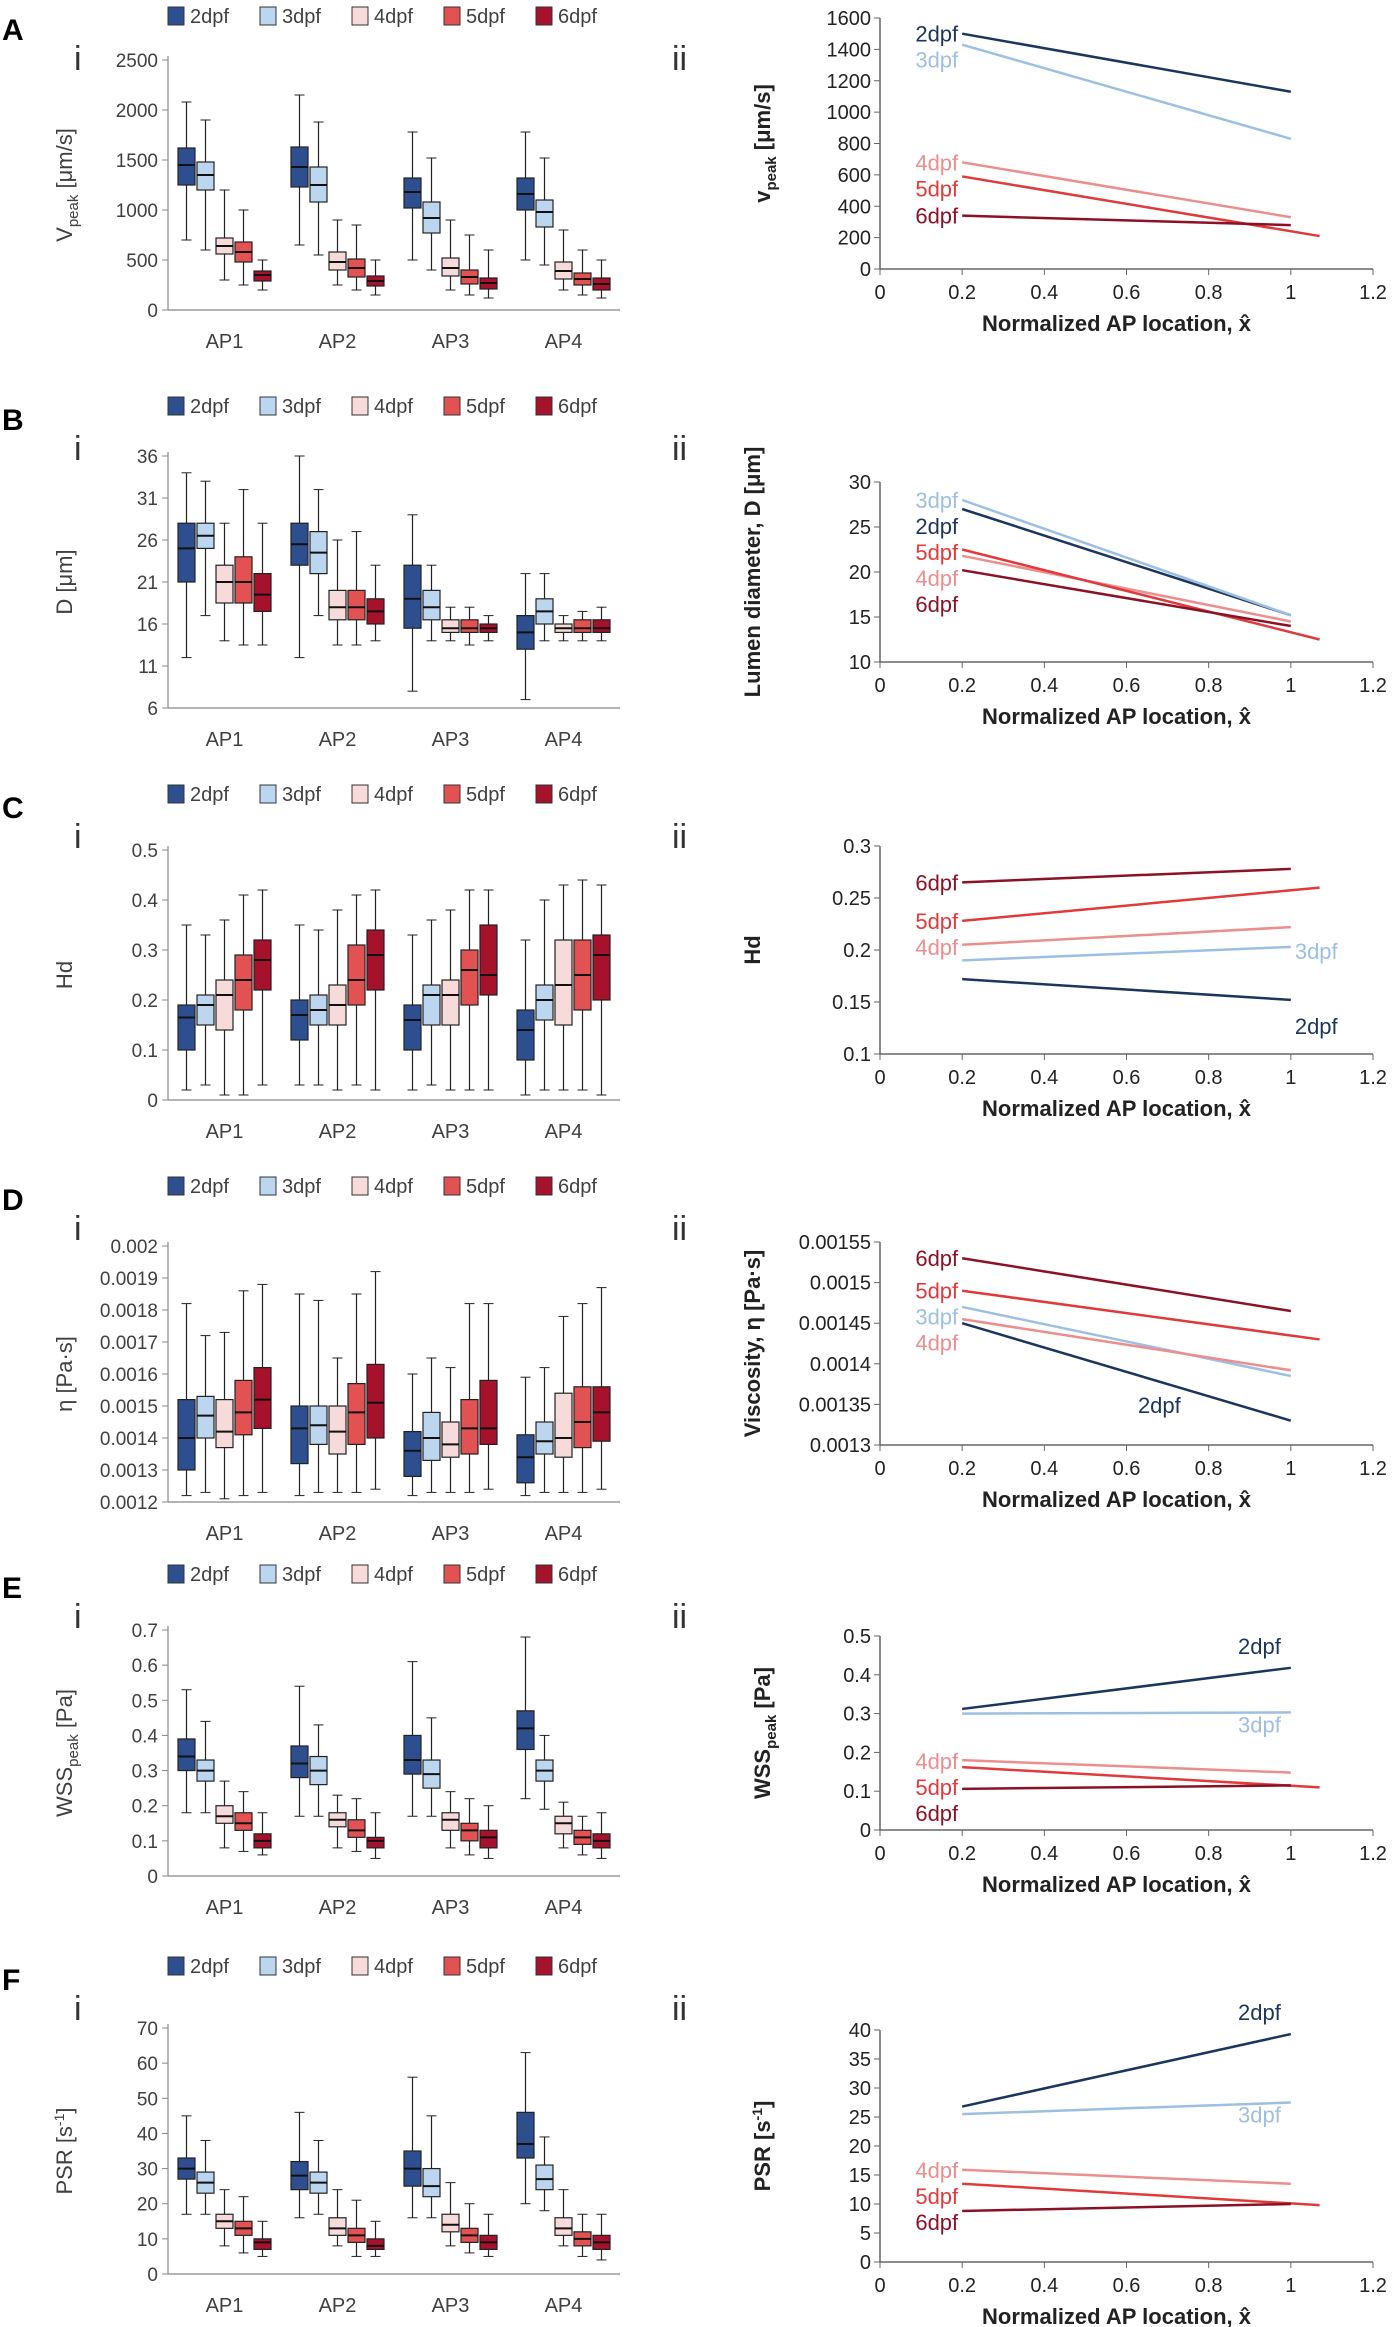 This screenshot has height=2327, width=1393. What do you see at coordinates (268, 406) in the screenshot?
I see `legend-swatch-3dpf` at bounding box center [268, 406].